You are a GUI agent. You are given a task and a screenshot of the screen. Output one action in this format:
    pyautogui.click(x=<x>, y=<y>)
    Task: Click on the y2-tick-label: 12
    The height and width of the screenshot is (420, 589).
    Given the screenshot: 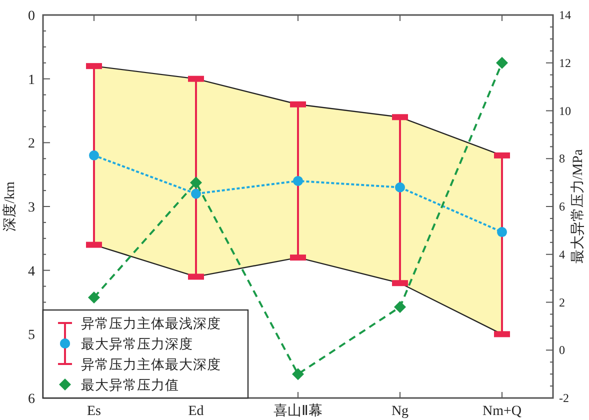 What is the action you would take?
    pyautogui.click(x=565, y=63)
    